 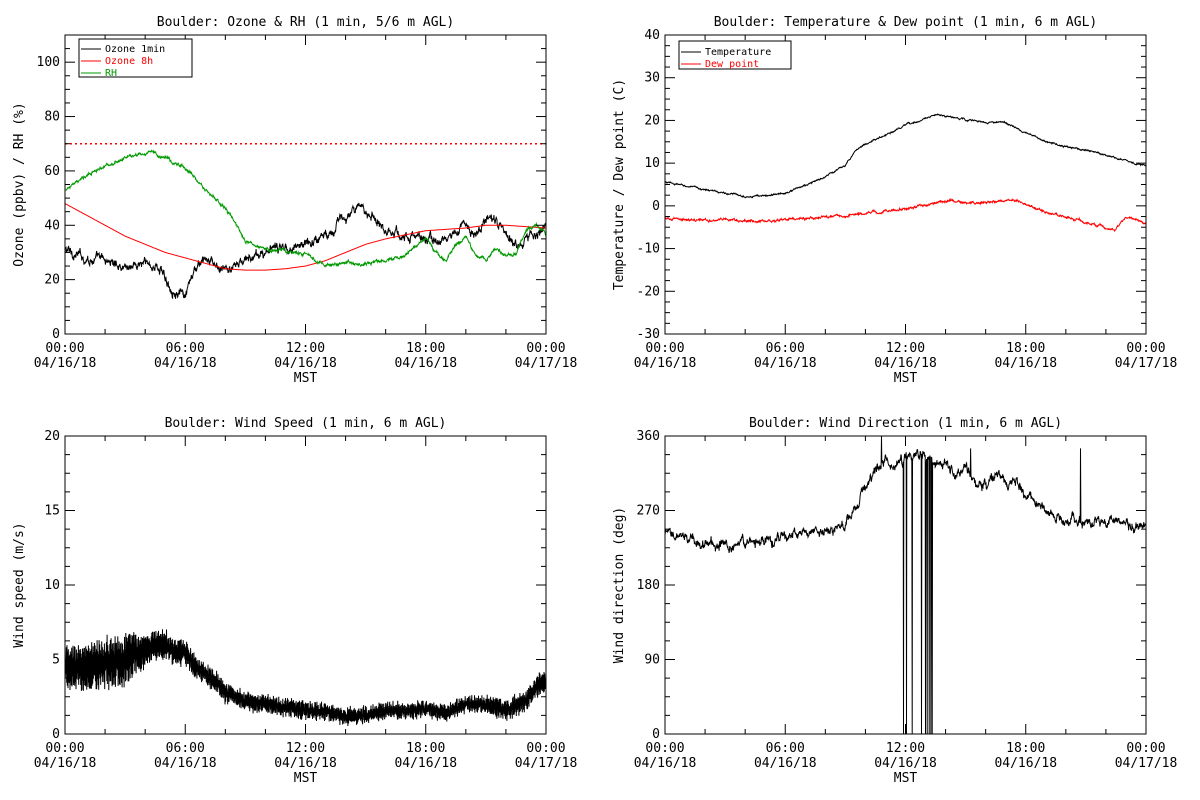 I want to click on legend-label: Ozone 8h, so click(x=129, y=61).